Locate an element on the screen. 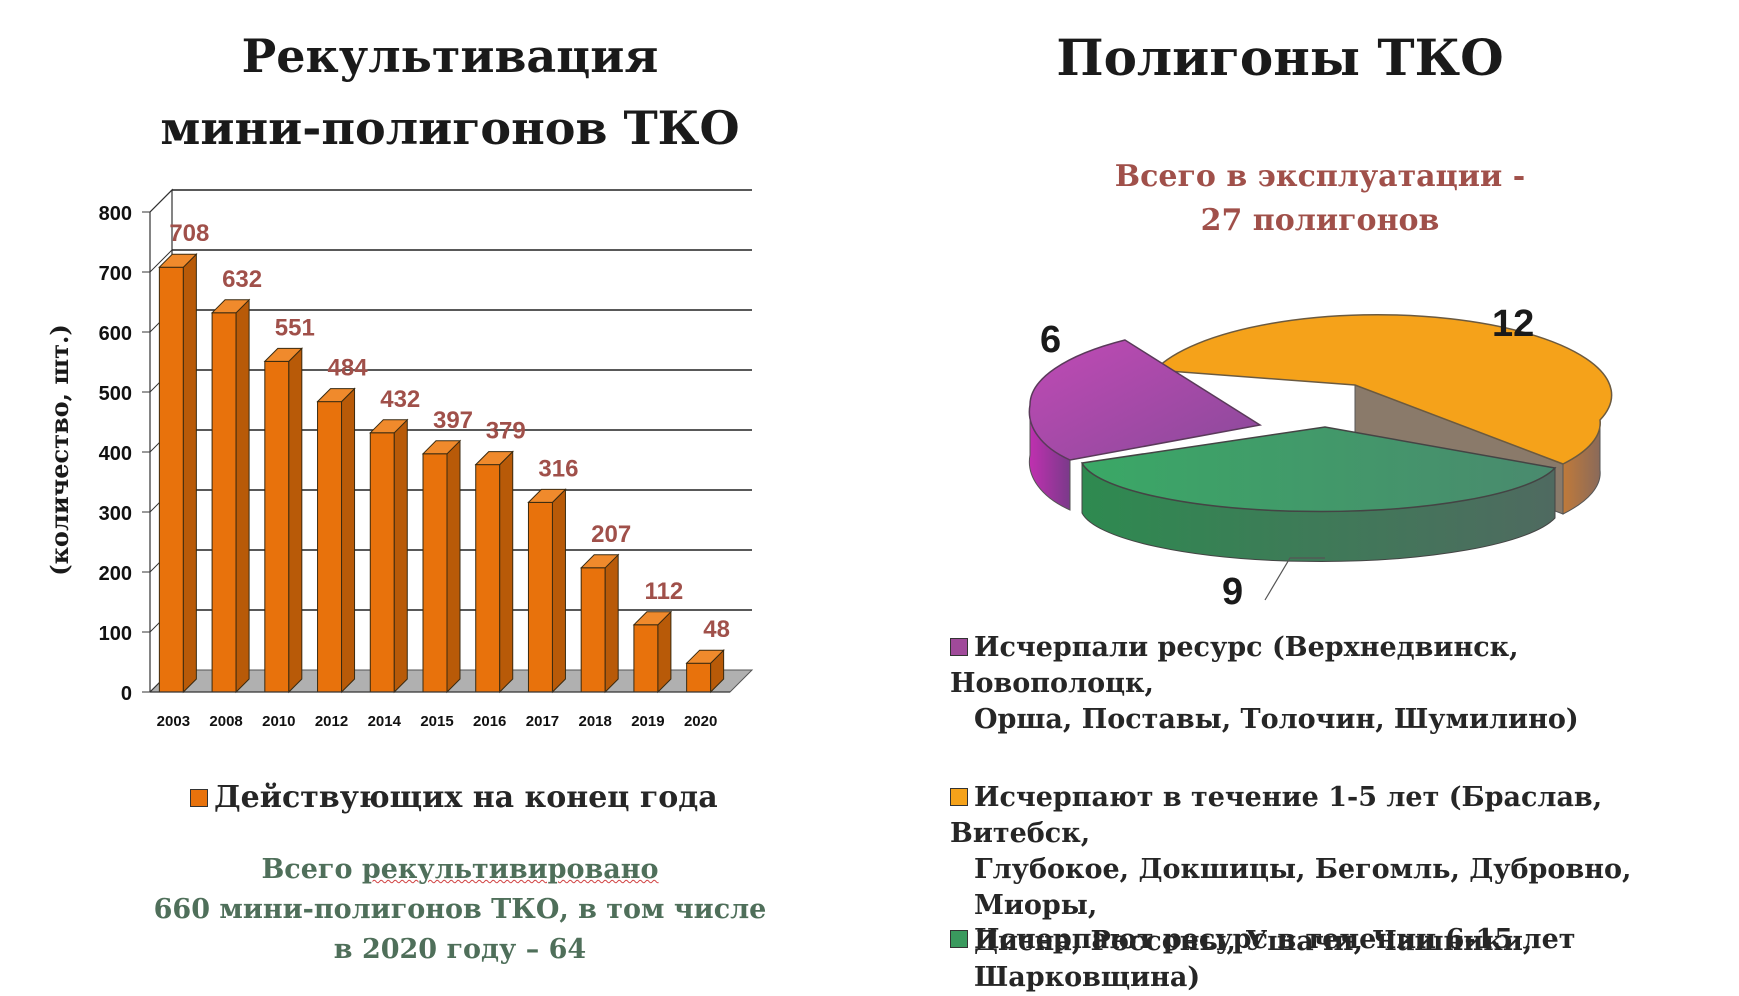 The image size is (1739, 996). left-title-line1: Рекультивация is located at coordinates (450, 56).